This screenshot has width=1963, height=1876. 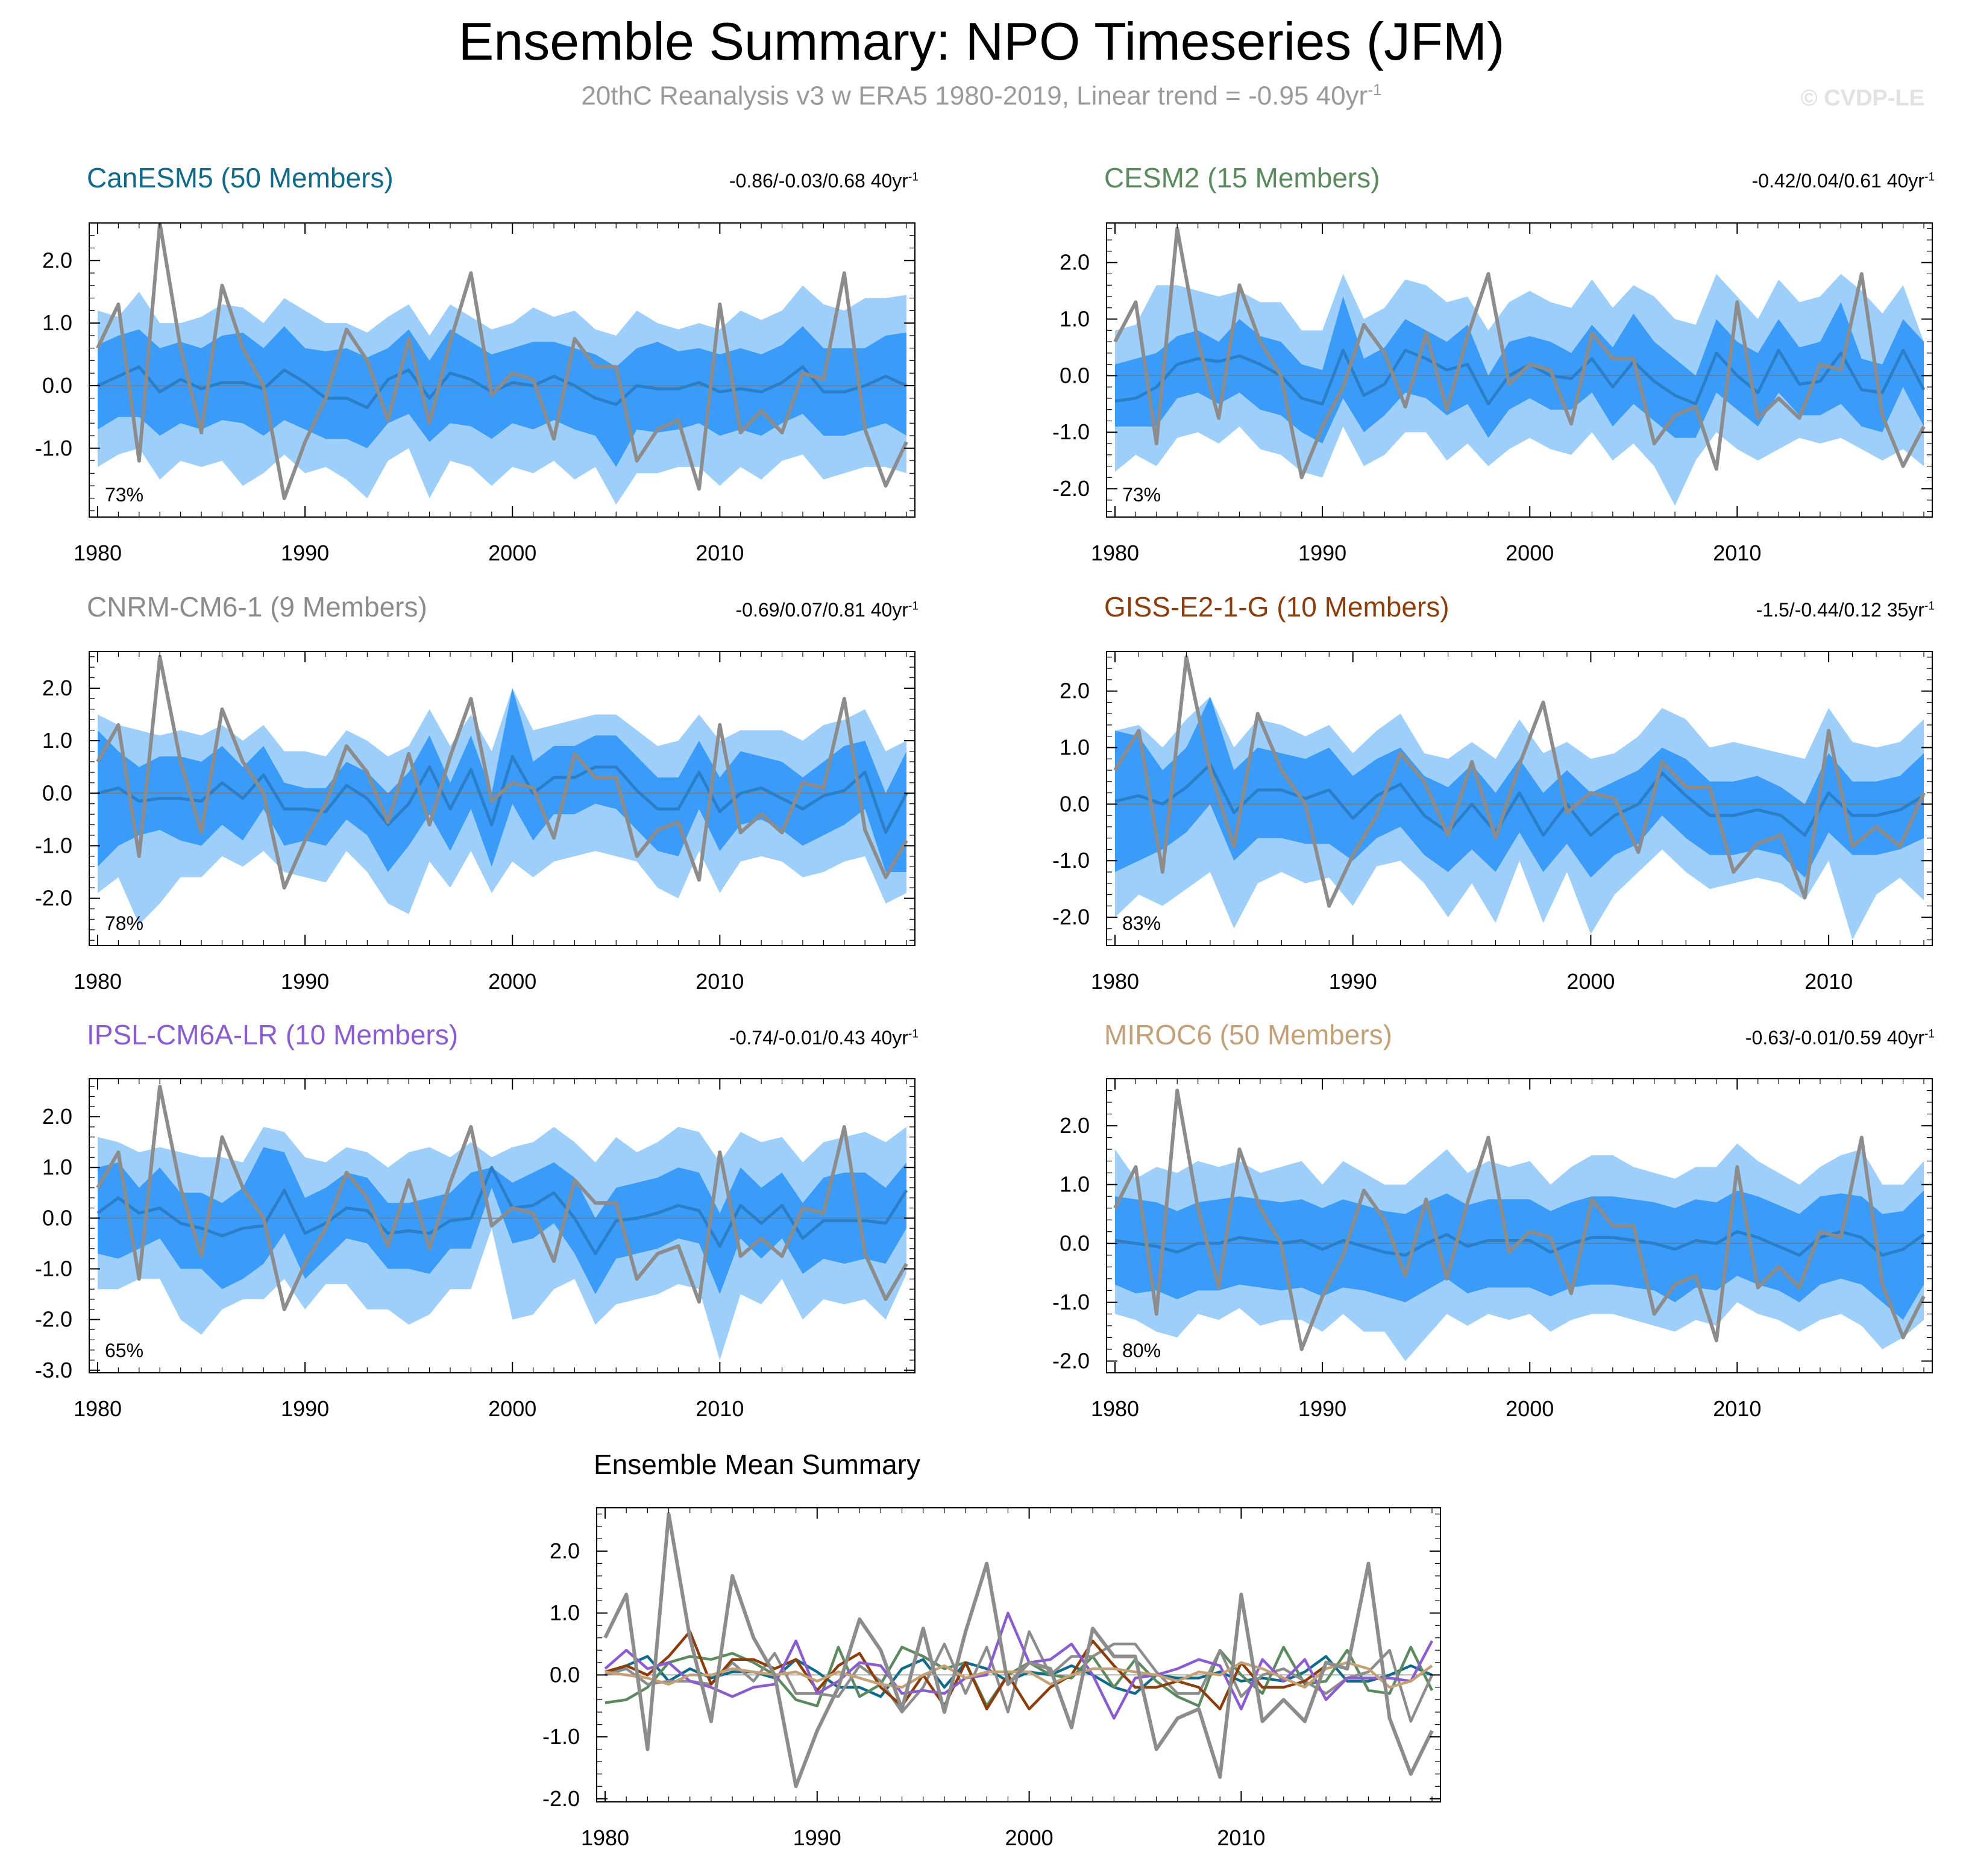 I want to click on panel-title-cnrm: CNRM-CM6-1 (9 Members), so click(x=257, y=607).